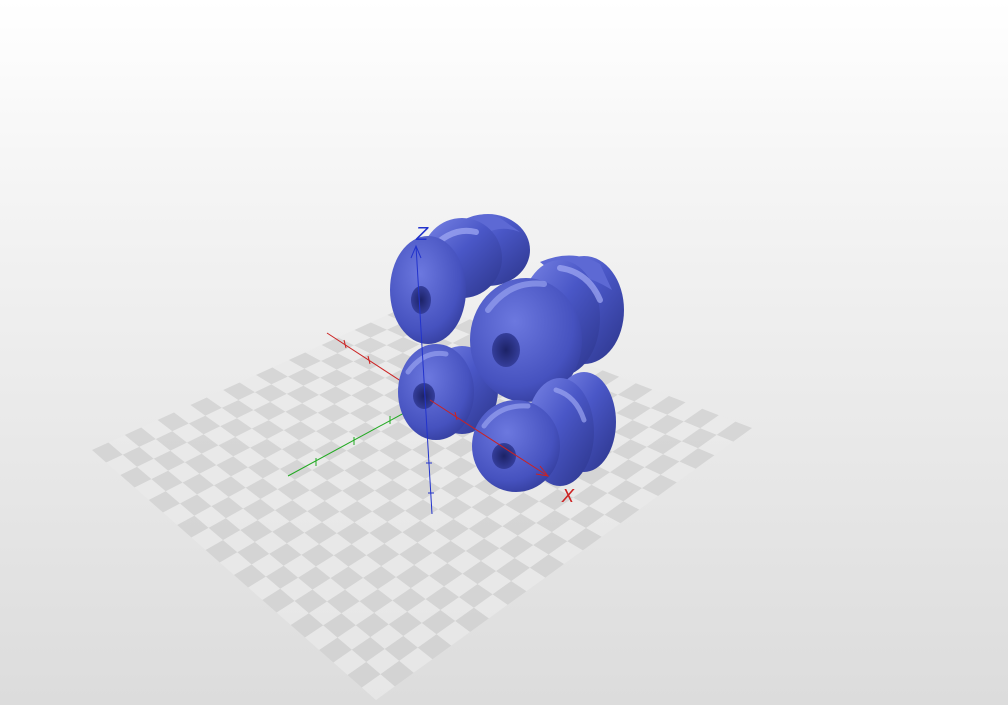 The width and height of the screenshot is (1008, 705). I want to click on model-group, so click(507, 353).